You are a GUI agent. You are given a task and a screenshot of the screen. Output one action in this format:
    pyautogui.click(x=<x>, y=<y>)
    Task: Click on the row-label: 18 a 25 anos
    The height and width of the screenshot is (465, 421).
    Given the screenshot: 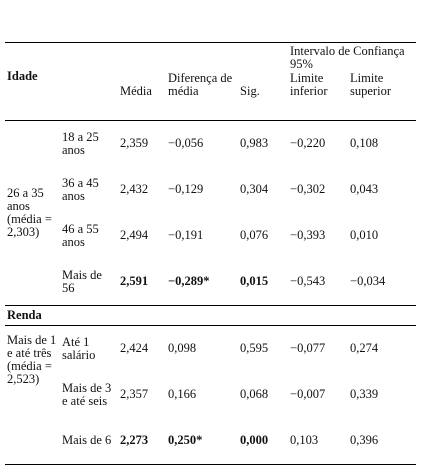 What is the action you would take?
    pyautogui.click(x=80, y=143)
    